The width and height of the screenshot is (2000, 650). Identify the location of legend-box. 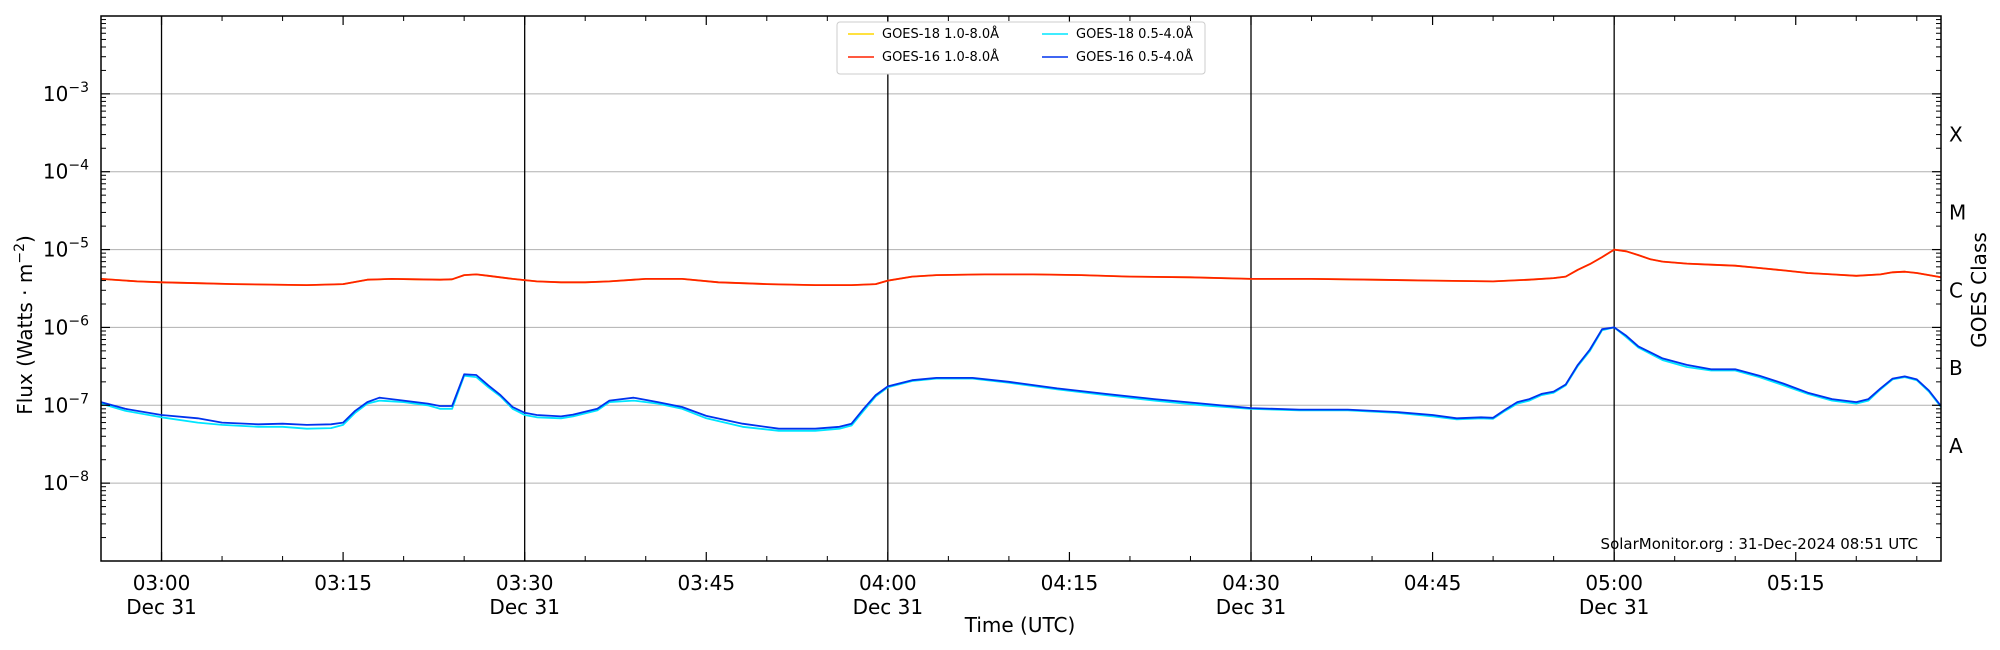
(1021, 48).